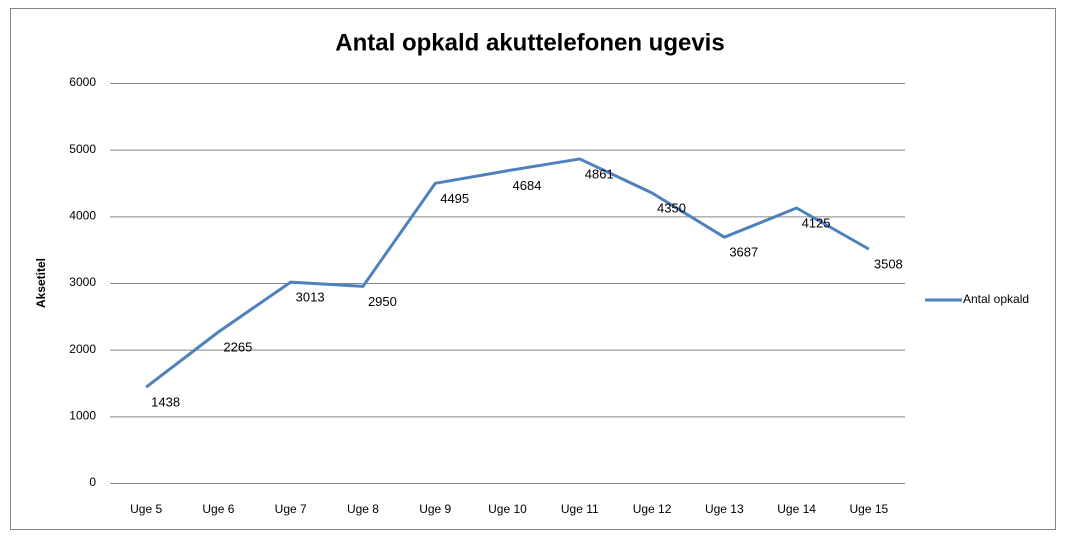 The width and height of the screenshot is (1066, 536). Describe the element at coordinates (816, 222) in the screenshot. I see `data-label: 4125` at that location.